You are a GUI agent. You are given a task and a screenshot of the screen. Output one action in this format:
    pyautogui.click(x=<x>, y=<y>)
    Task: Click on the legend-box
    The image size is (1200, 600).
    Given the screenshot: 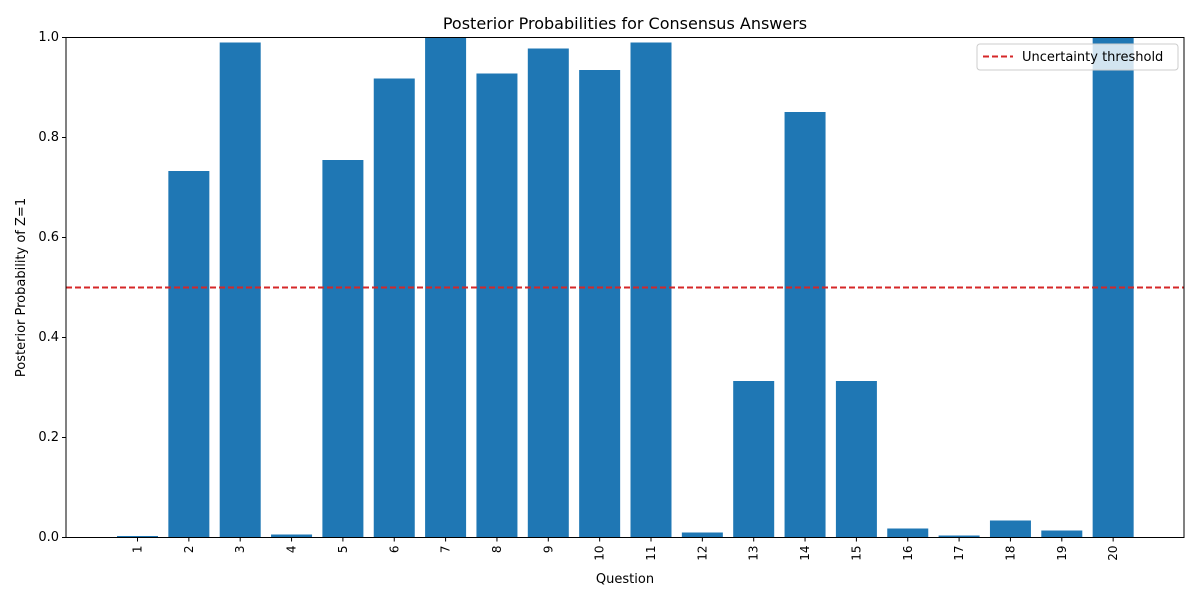 What is the action you would take?
    pyautogui.click(x=1077, y=57)
    